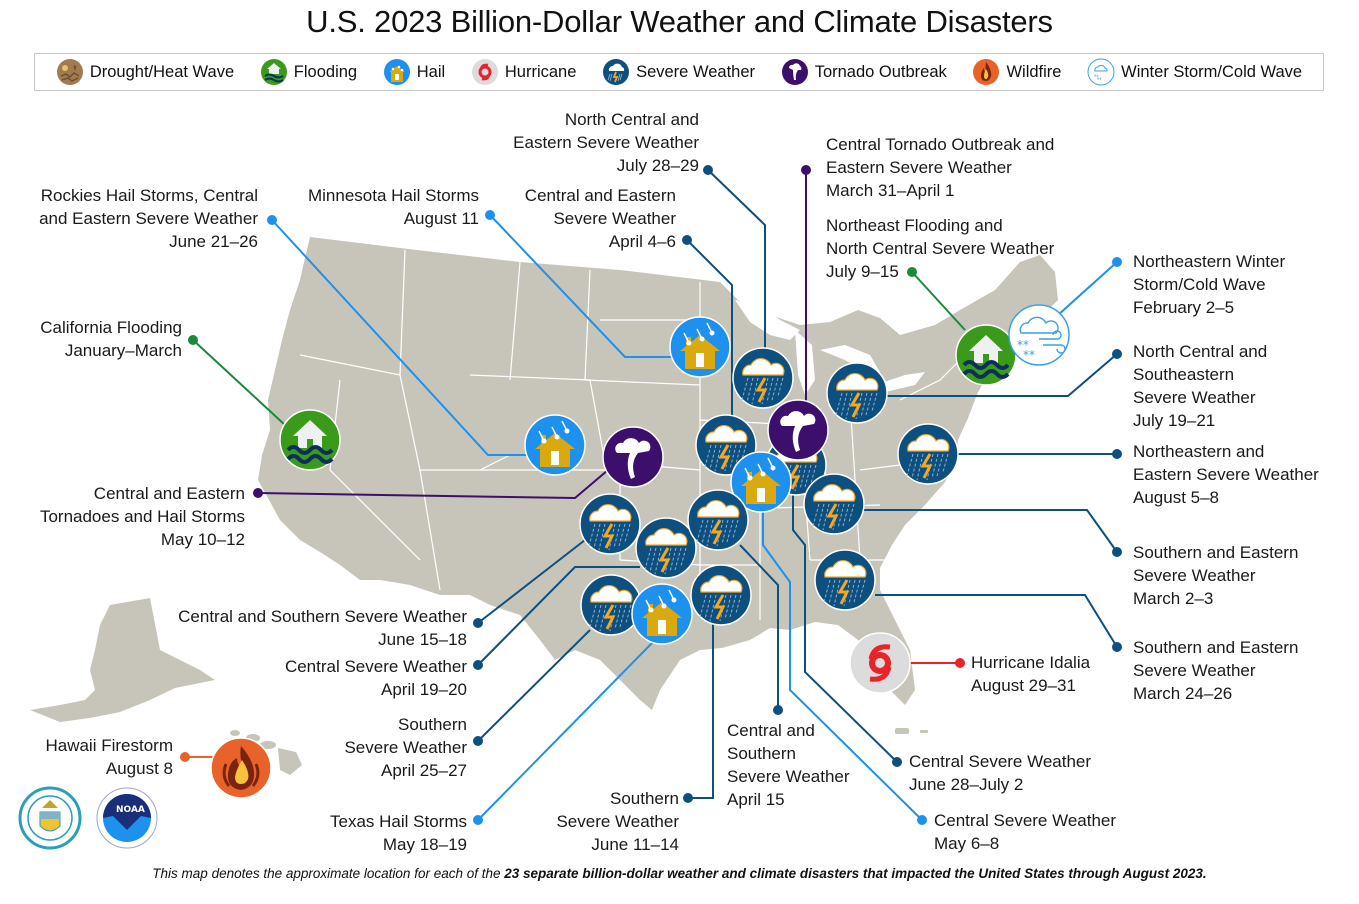 This screenshot has height=904, width=1359. What do you see at coordinates (50, 818) in the screenshot?
I see `commerce-seal` at bounding box center [50, 818].